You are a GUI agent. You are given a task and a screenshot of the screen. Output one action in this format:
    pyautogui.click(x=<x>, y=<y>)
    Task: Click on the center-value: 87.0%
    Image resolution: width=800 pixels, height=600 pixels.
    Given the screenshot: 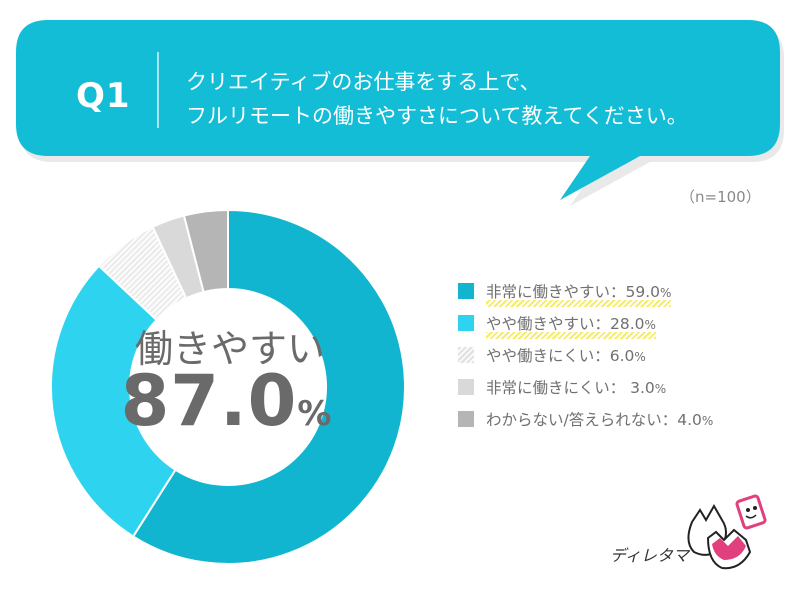 What is the action you would take?
    pyautogui.click(x=226, y=401)
    